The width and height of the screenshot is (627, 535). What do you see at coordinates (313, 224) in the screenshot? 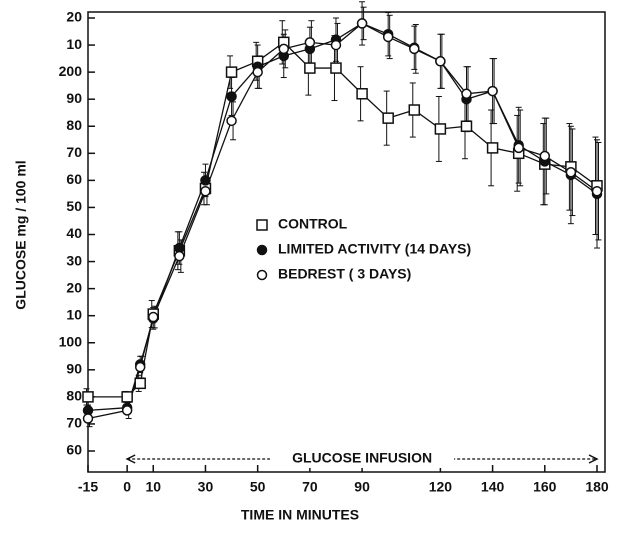
I see `legend-label: CONTROL` at bounding box center [313, 224].